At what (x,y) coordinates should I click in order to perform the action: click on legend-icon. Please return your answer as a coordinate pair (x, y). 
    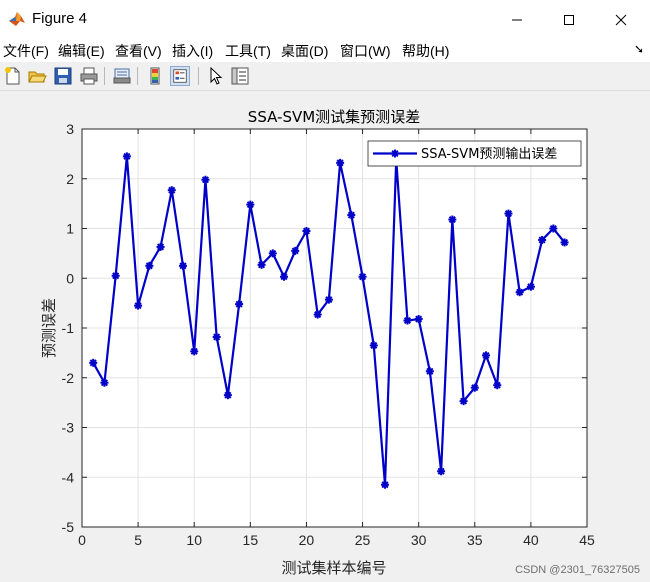
    Looking at the image, I should click on (180, 76).